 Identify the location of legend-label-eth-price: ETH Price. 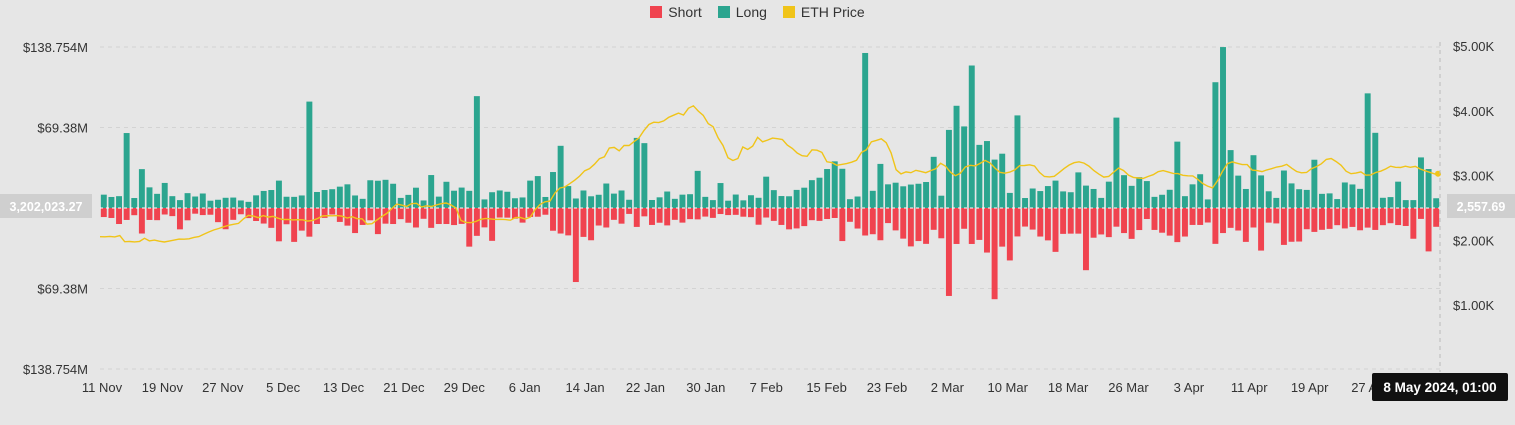
(832, 12).